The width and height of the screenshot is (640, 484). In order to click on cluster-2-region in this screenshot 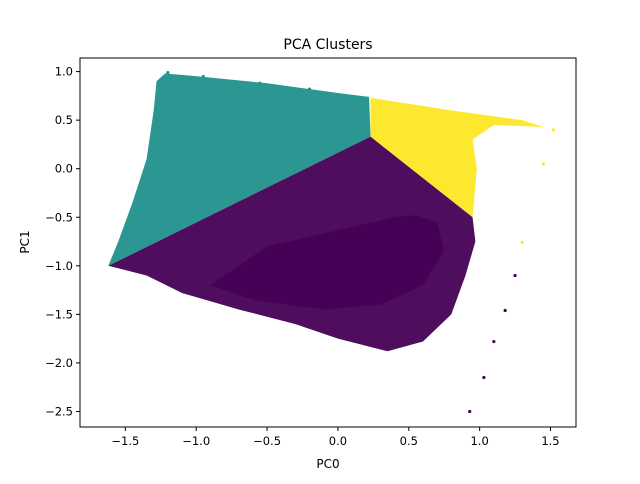, I will do `click(327, 262)`.